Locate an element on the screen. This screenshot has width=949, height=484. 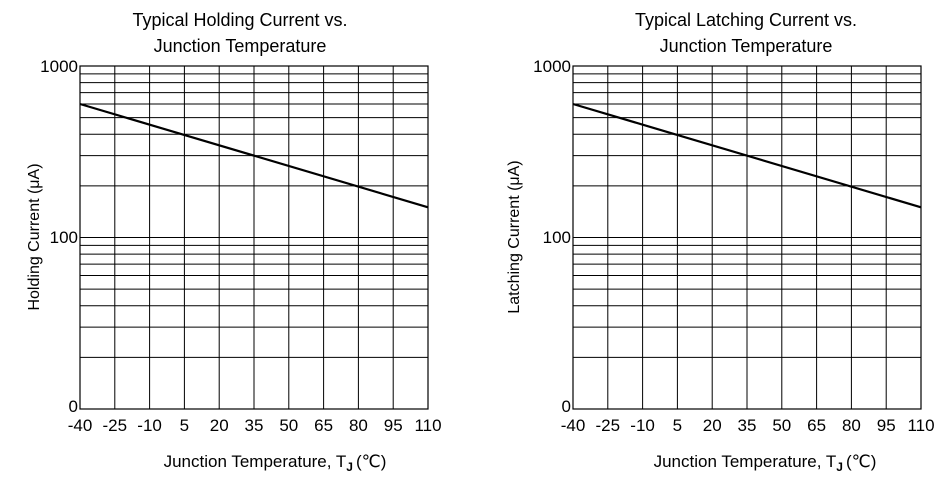
y-axis-label: Holding Current (μA) is located at coordinates (34, 236).